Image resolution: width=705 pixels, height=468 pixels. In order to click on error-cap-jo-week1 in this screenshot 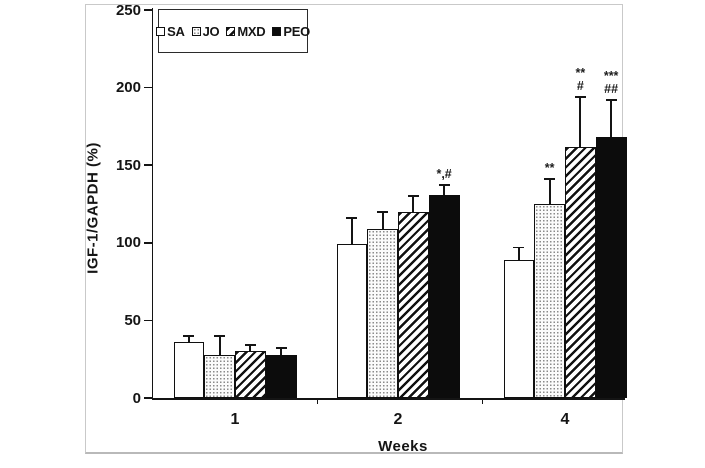, I will do `click(220, 336)`.